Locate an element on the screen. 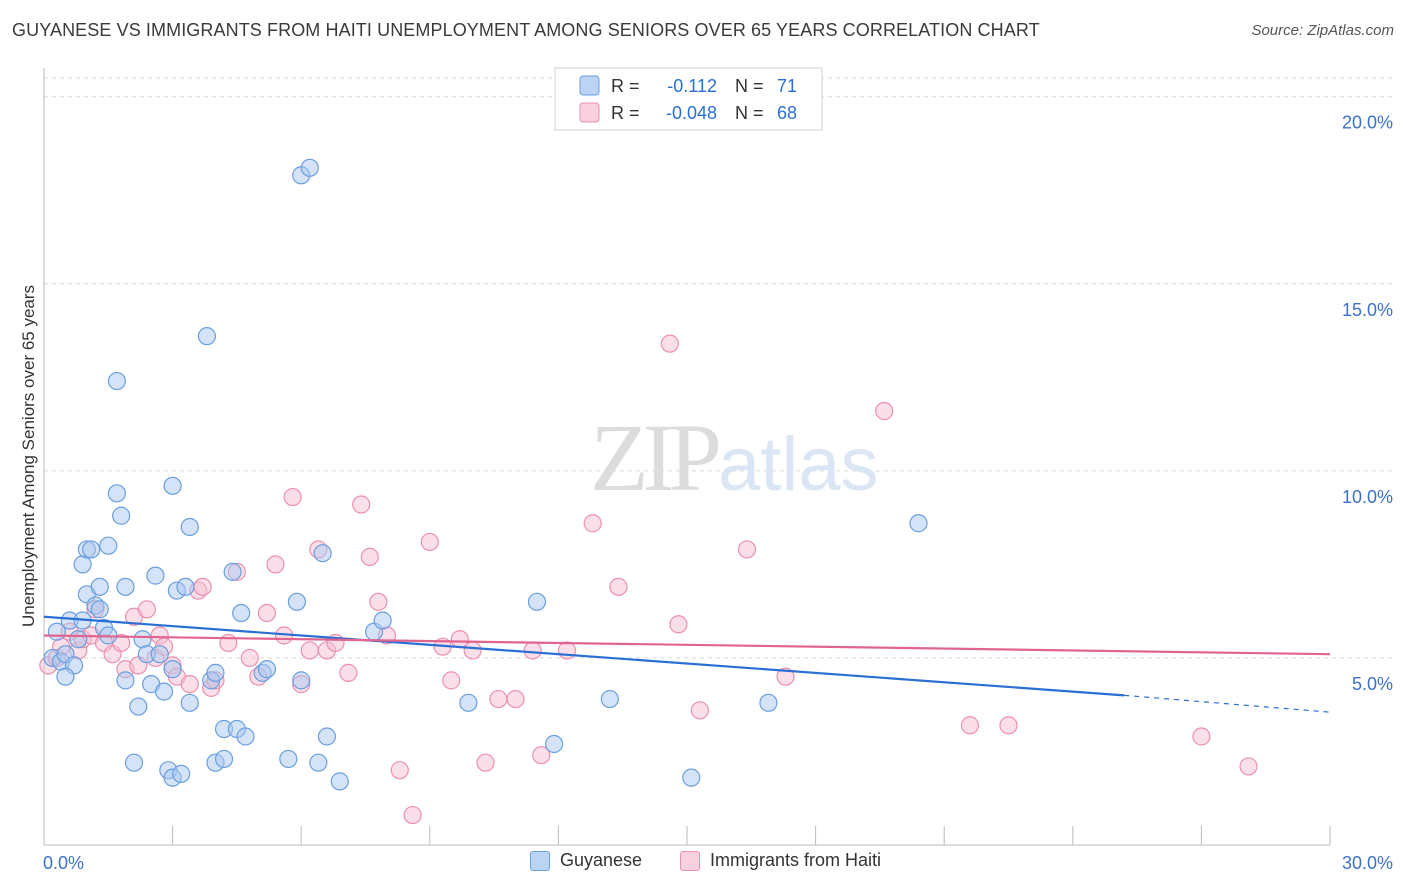  legend-label-haiti: Immigrants from Haiti is located at coordinates (796, 860).